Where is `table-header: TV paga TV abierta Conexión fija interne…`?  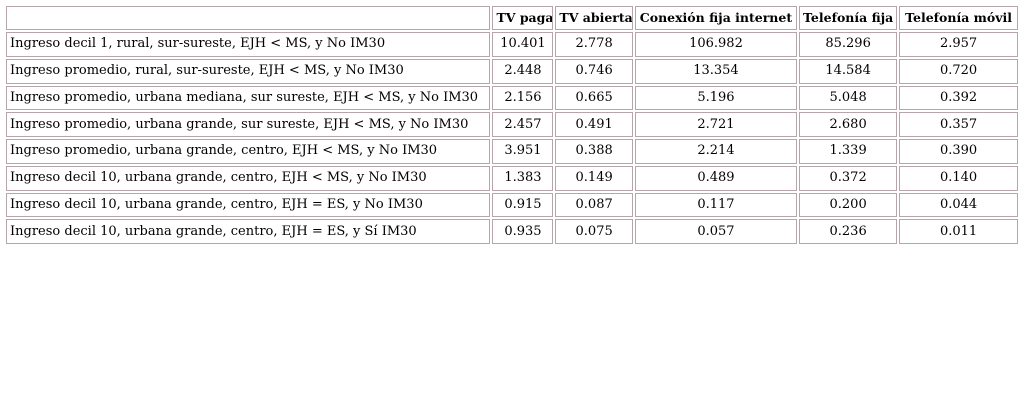 table-header: TV paga TV abierta Conexión fija interne… is located at coordinates (512, 18).